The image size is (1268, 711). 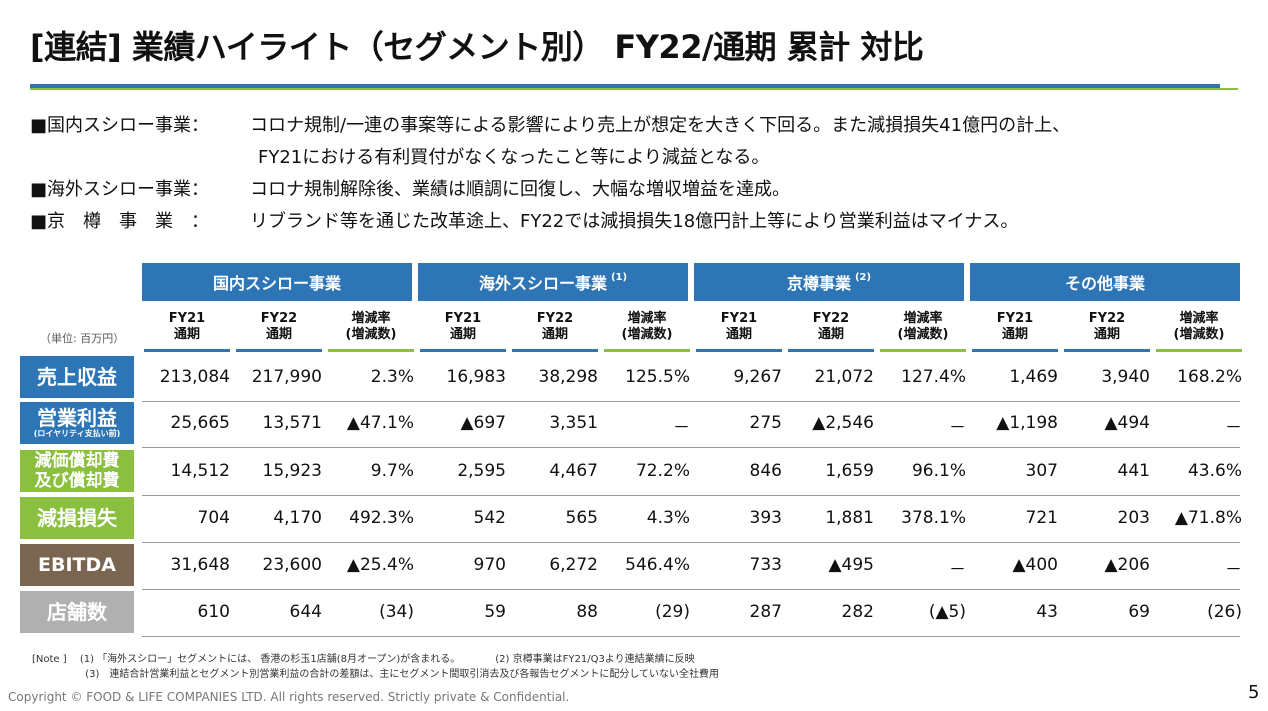 I want to click on table-cell: 23,600, so click(x=292, y=565).